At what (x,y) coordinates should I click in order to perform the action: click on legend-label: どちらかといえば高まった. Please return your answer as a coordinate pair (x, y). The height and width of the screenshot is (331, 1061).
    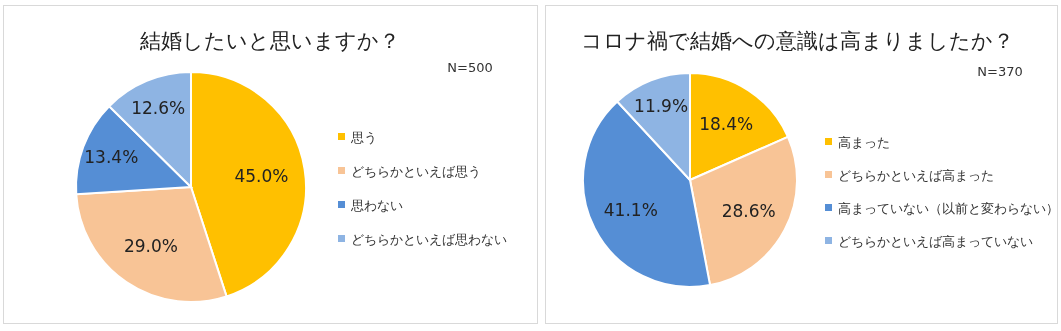
    Looking at the image, I should click on (916, 175).